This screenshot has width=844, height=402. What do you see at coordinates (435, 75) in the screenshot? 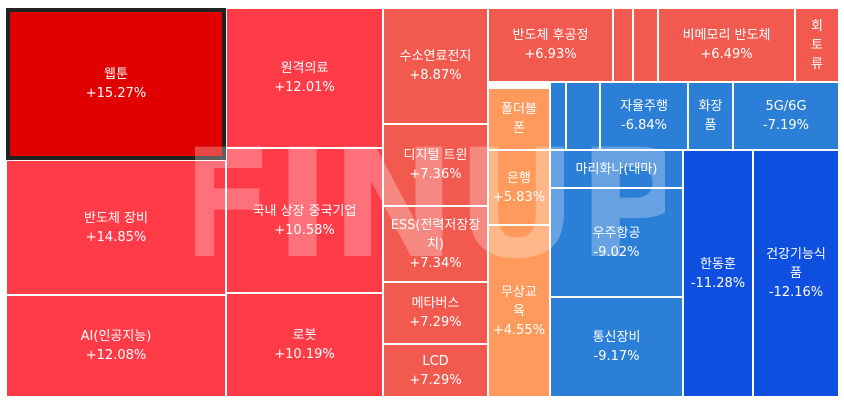
I see `tile-change: +8.87%` at bounding box center [435, 75].